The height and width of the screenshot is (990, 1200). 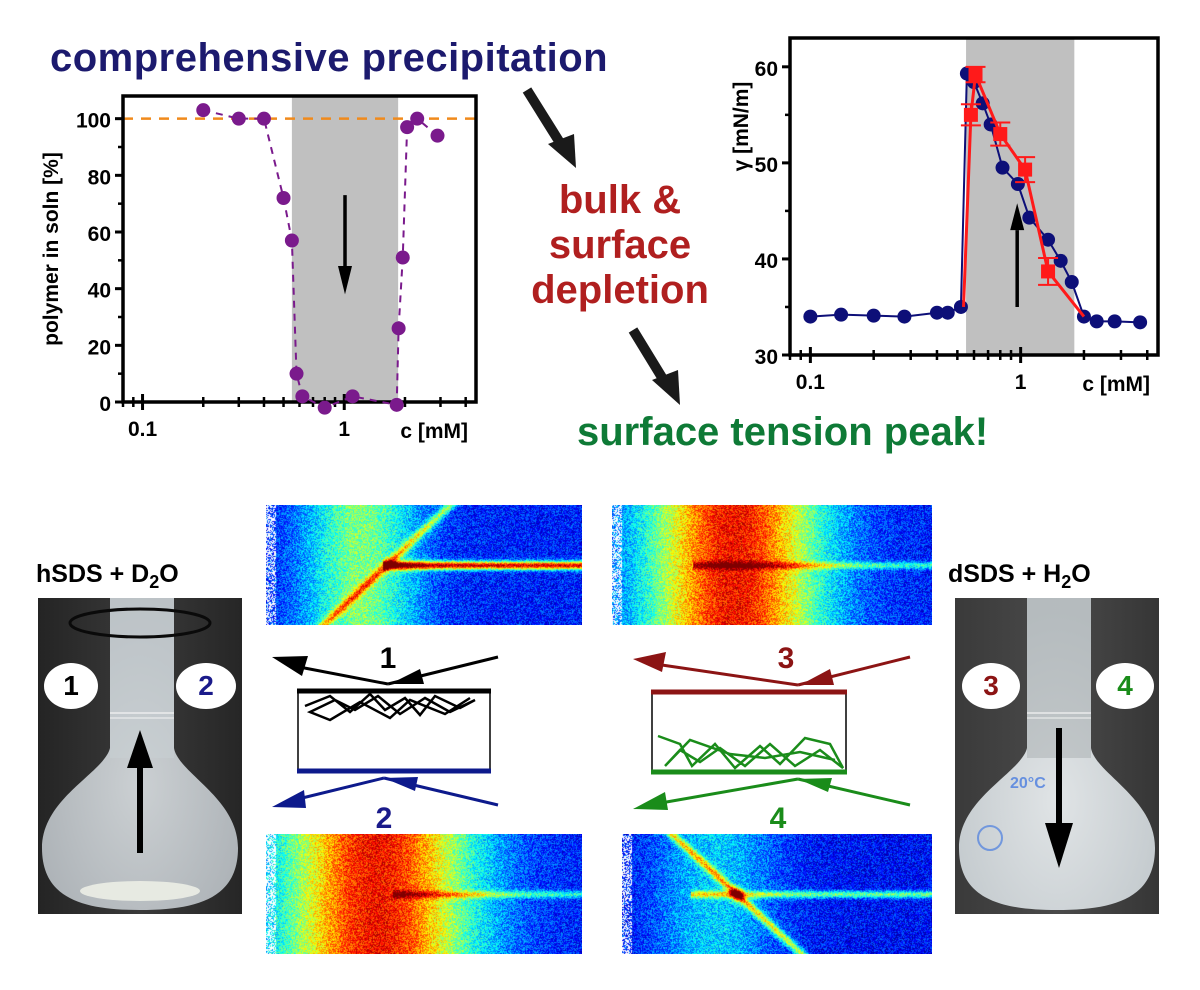 What do you see at coordinates (751, 752) in the screenshot?
I see `polymer-network-bulk` at bounding box center [751, 752].